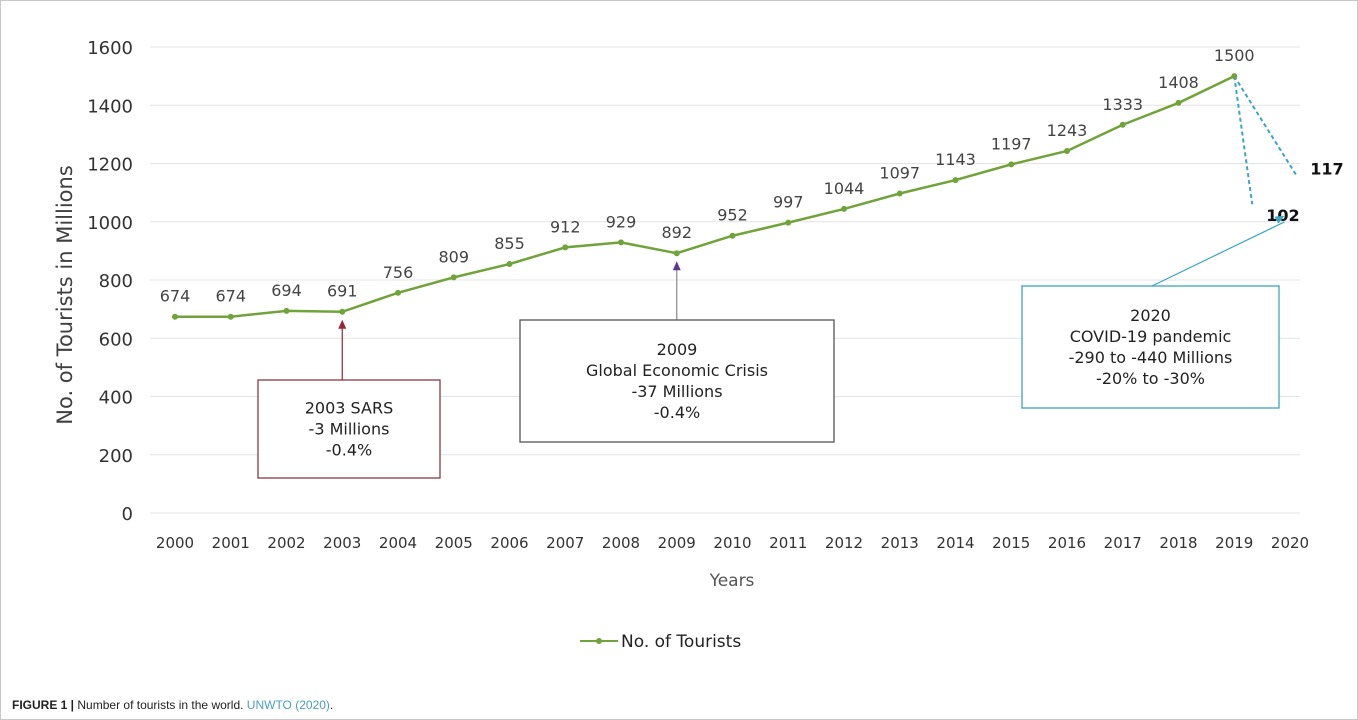 The height and width of the screenshot is (720, 1358). I want to click on x-tick-label: 2014, so click(955, 543).